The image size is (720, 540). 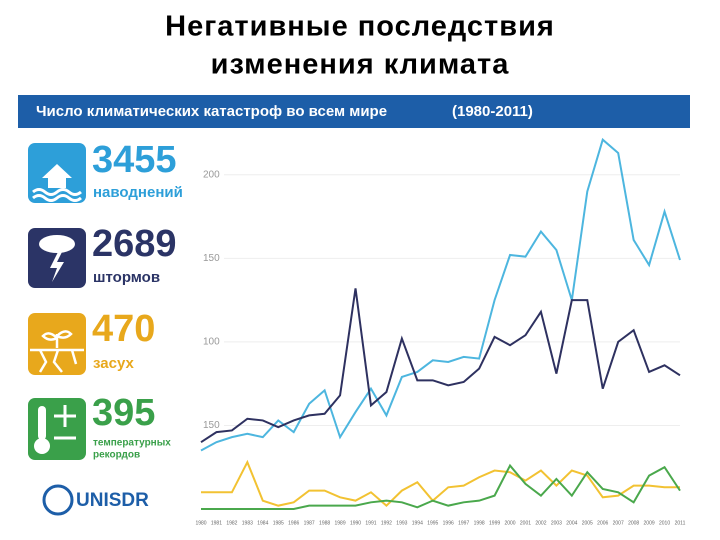 I want to click on x-tick-label: 2005, so click(x=587, y=523).